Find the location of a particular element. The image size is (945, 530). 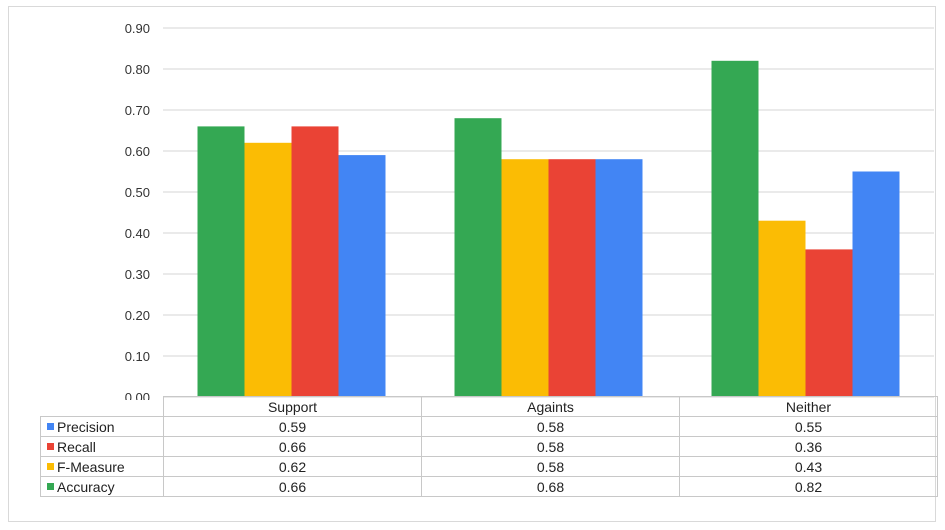

series-label: Recall is located at coordinates (76, 446).